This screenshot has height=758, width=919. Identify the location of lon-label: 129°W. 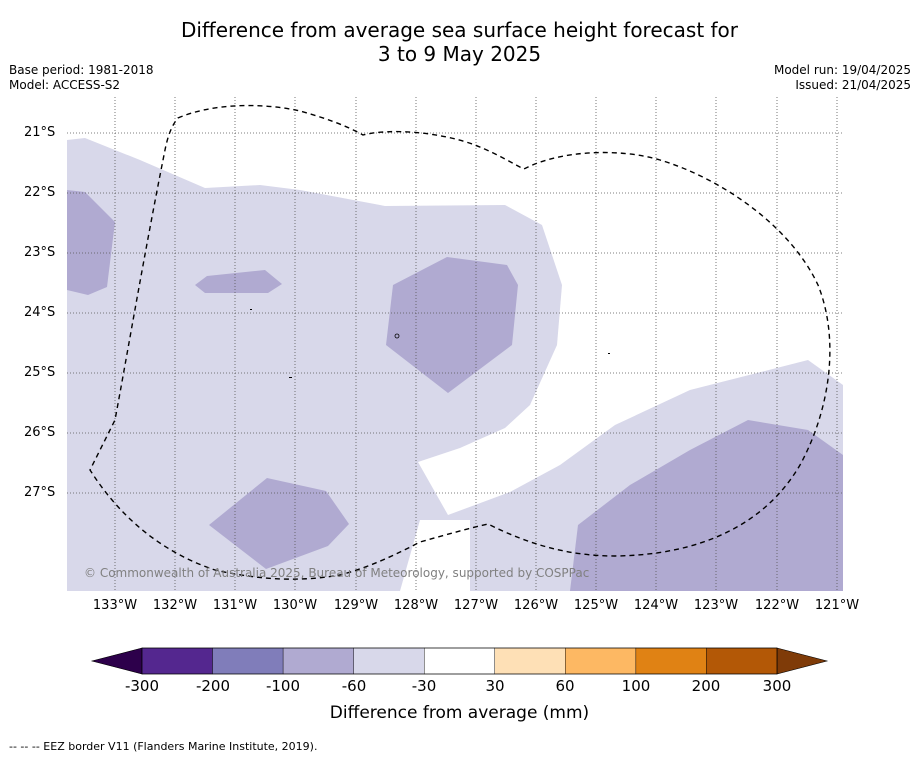
(356, 605).